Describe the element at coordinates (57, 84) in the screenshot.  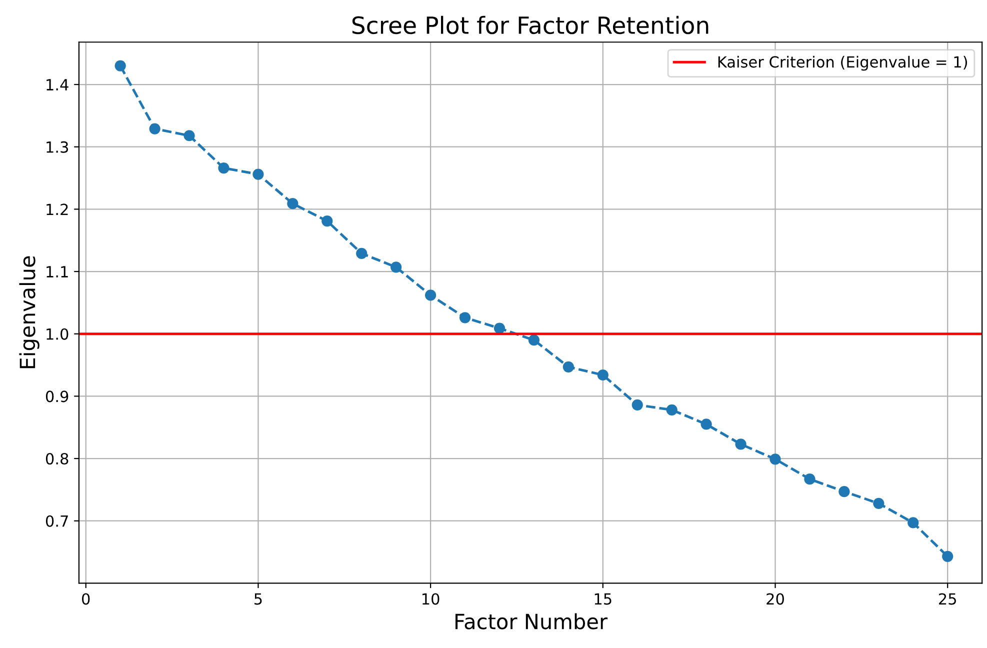
I see `y-tick-label: 1.4` at that location.